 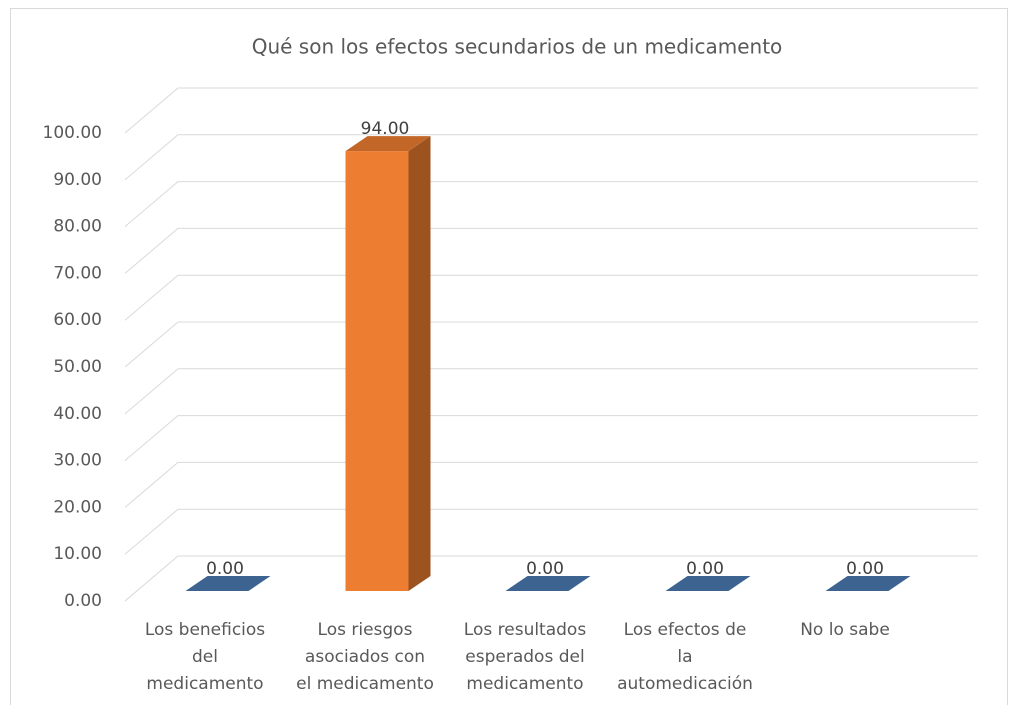 What do you see at coordinates (419, 363) in the screenshot?
I see `bar-side` at bounding box center [419, 363].